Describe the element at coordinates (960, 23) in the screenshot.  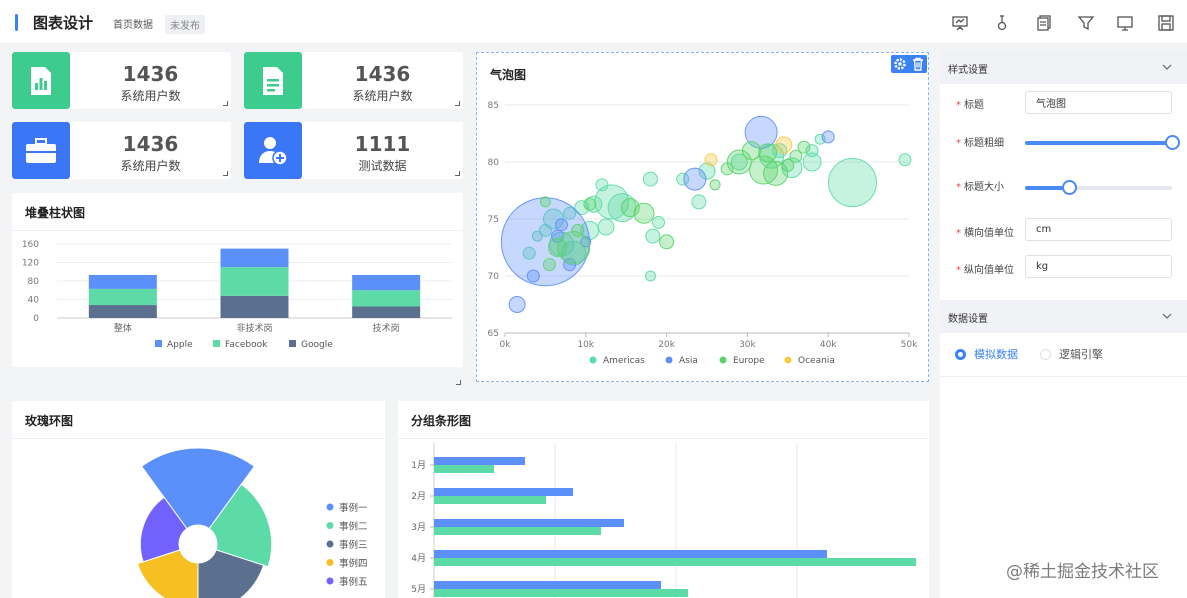
I see `presentation-icon` at that location.